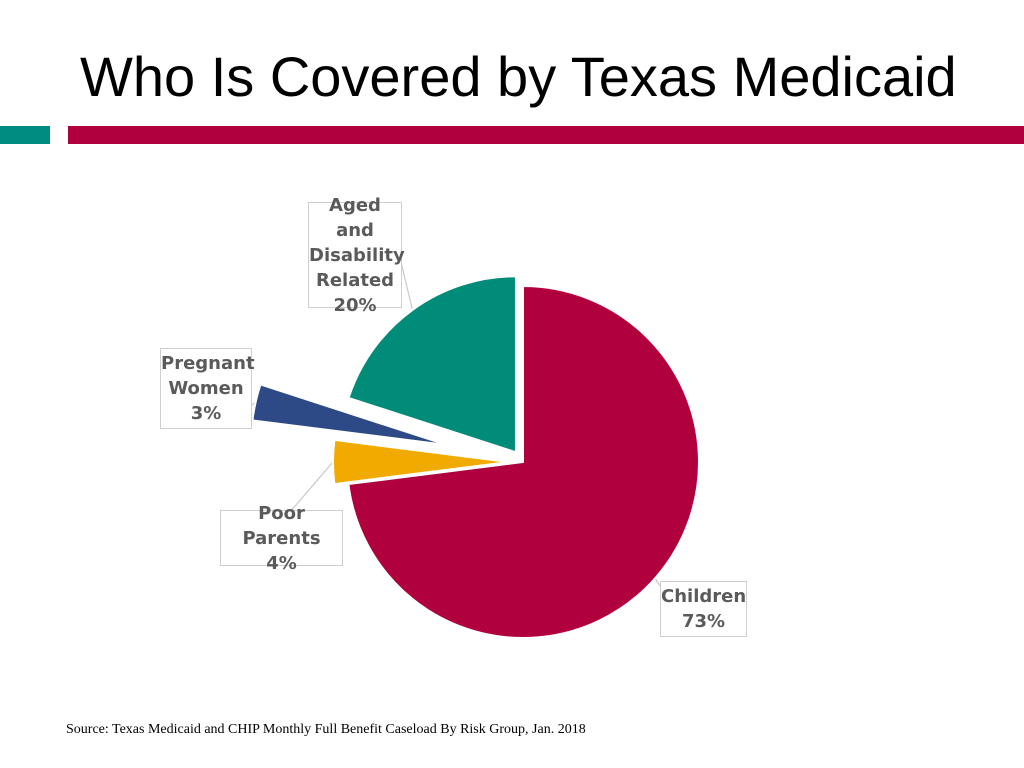  I want to click on data-label-poor-parents: Poor Parents 4%, so click(281, 538).